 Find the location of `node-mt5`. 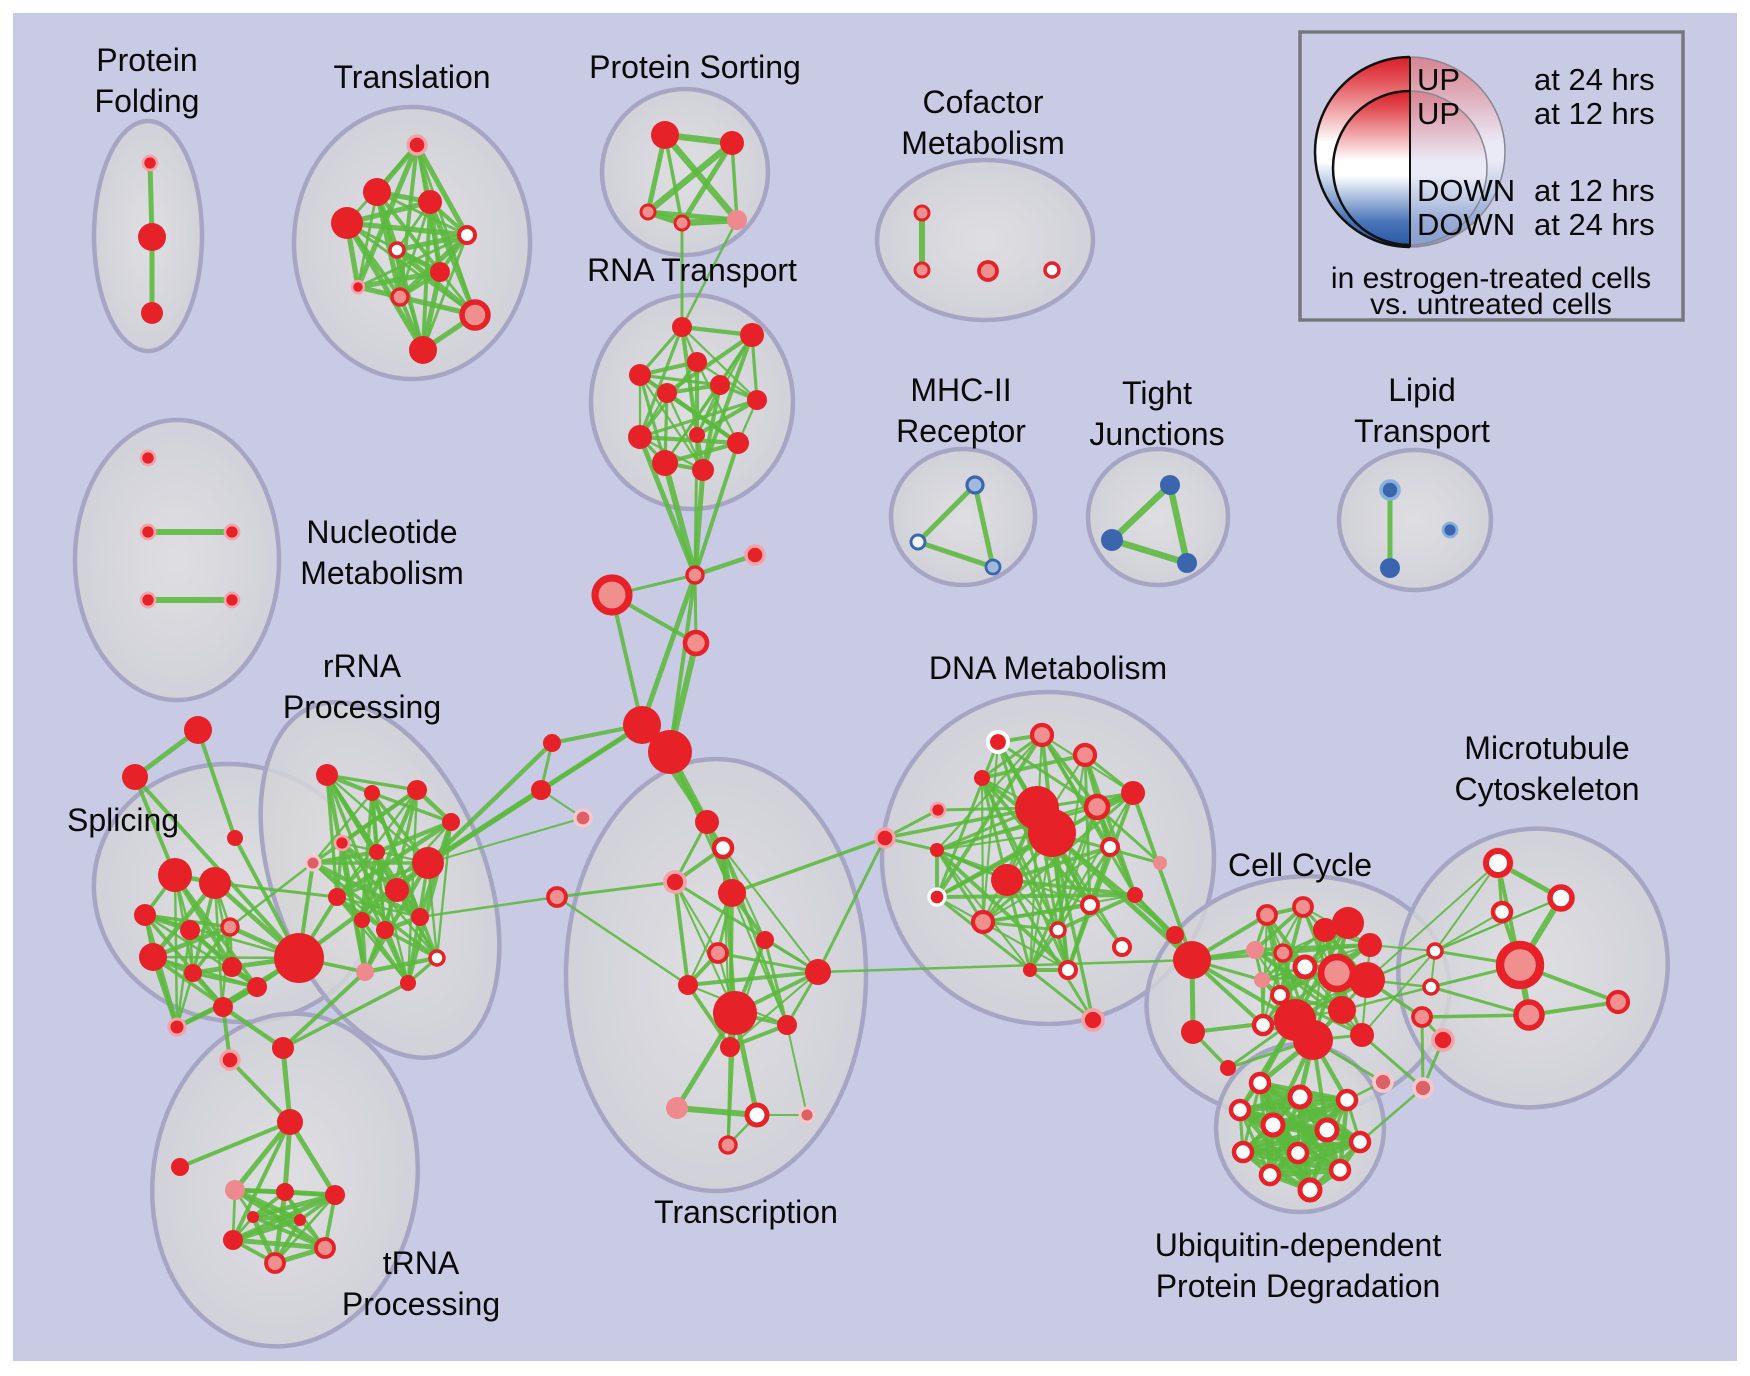

node-mt5 is located at coordinates (1520, 965).